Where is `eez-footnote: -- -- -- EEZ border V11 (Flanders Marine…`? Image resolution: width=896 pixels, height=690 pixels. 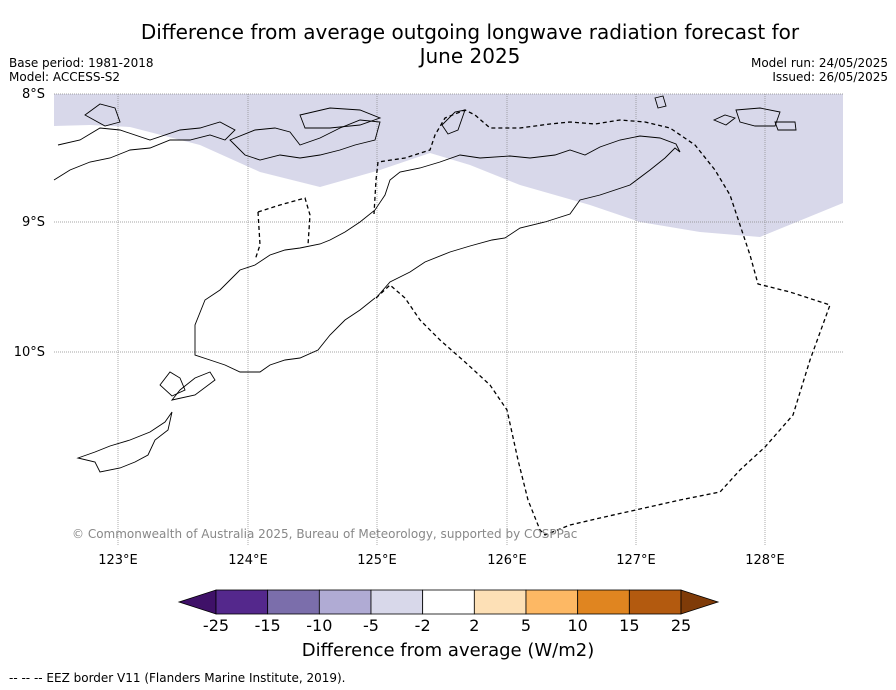 eez-footnote: -- -- -- EEZ border V11 (Flanders Marine… is located at coordinates (177, 678).